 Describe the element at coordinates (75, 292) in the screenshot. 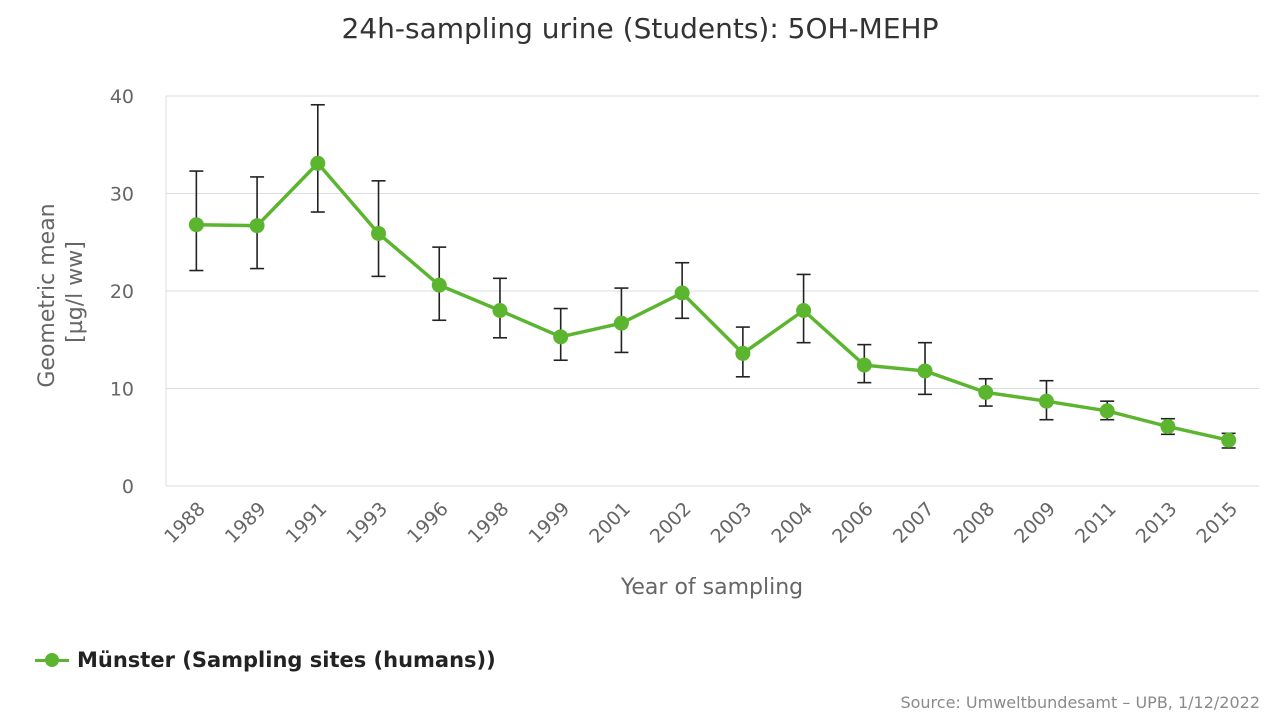

I see `y-axis-label-line2: [µg/l ww]` at that location.